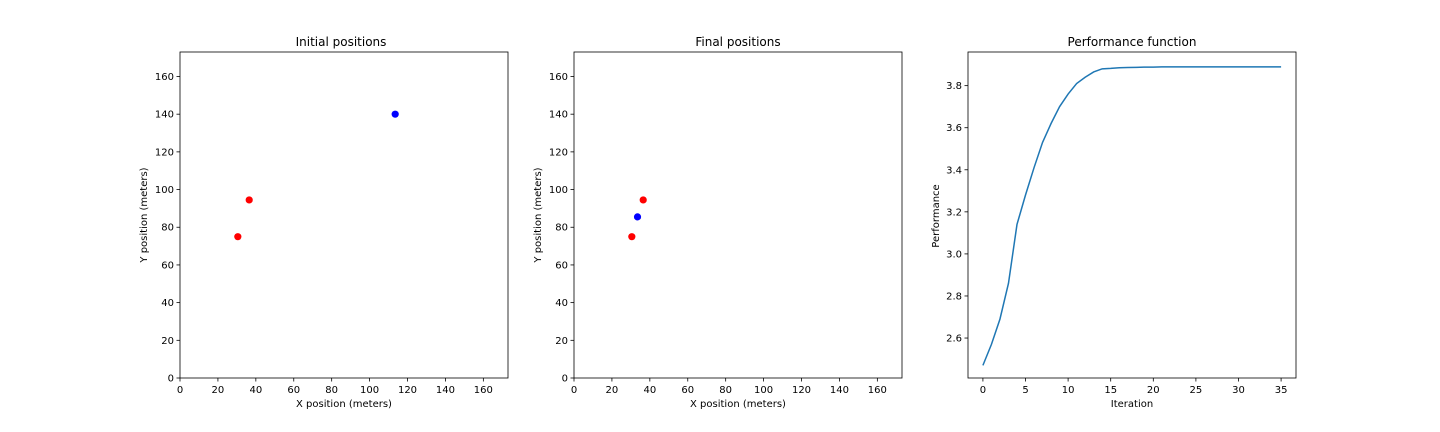 The width and height of the screenshot is (1440, 432). What do you see at coordinates (1068, 390) in the screenshot?
I see `x-tick-label: 10` at bounding box center [1068, 390].